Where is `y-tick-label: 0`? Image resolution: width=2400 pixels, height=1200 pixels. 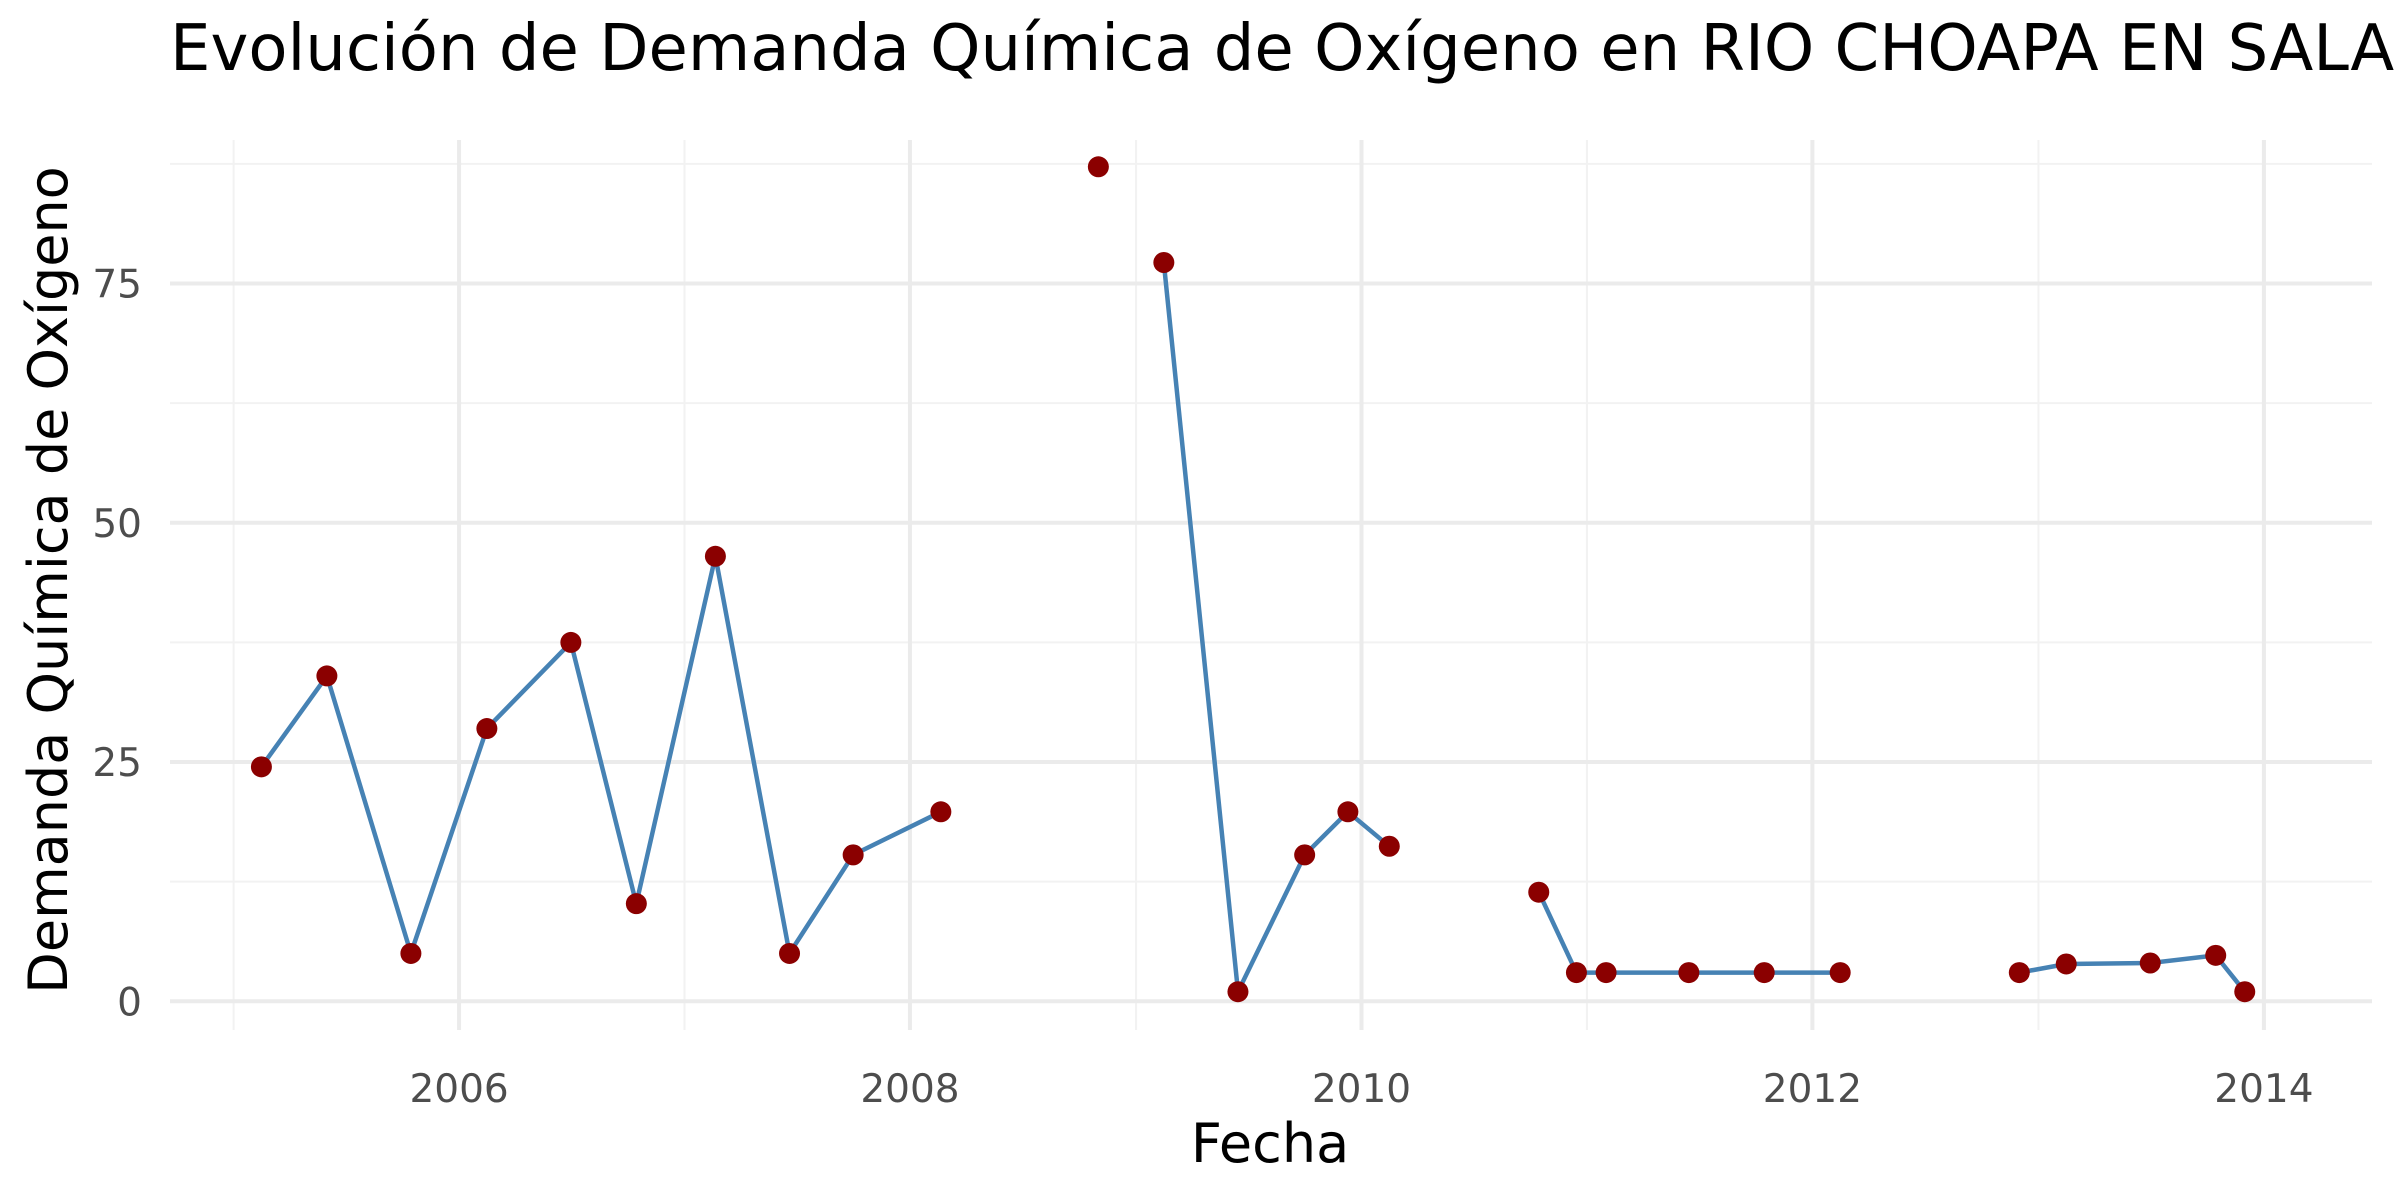
y-tick-label: 0 is located at coordinates (129, 1002).